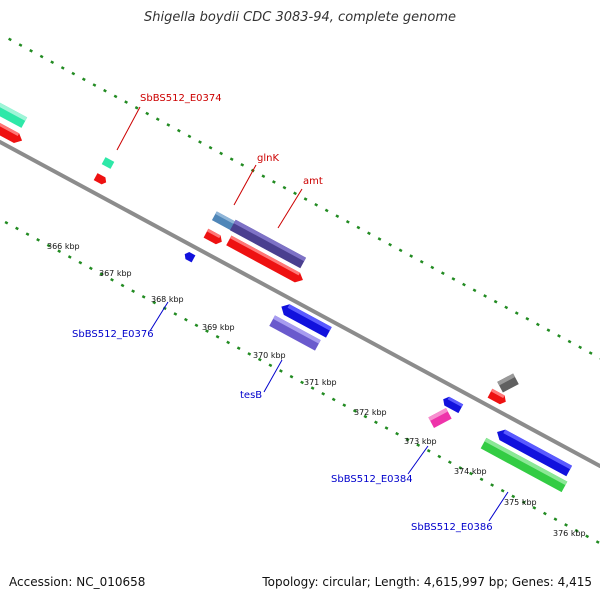 The height and width of the screenshot is (600, 600). What do you see at coordinates (181, 98) in the screenshot?
I see `label-e0374: SbBS512_E0374` at bounding box center [181, 98].